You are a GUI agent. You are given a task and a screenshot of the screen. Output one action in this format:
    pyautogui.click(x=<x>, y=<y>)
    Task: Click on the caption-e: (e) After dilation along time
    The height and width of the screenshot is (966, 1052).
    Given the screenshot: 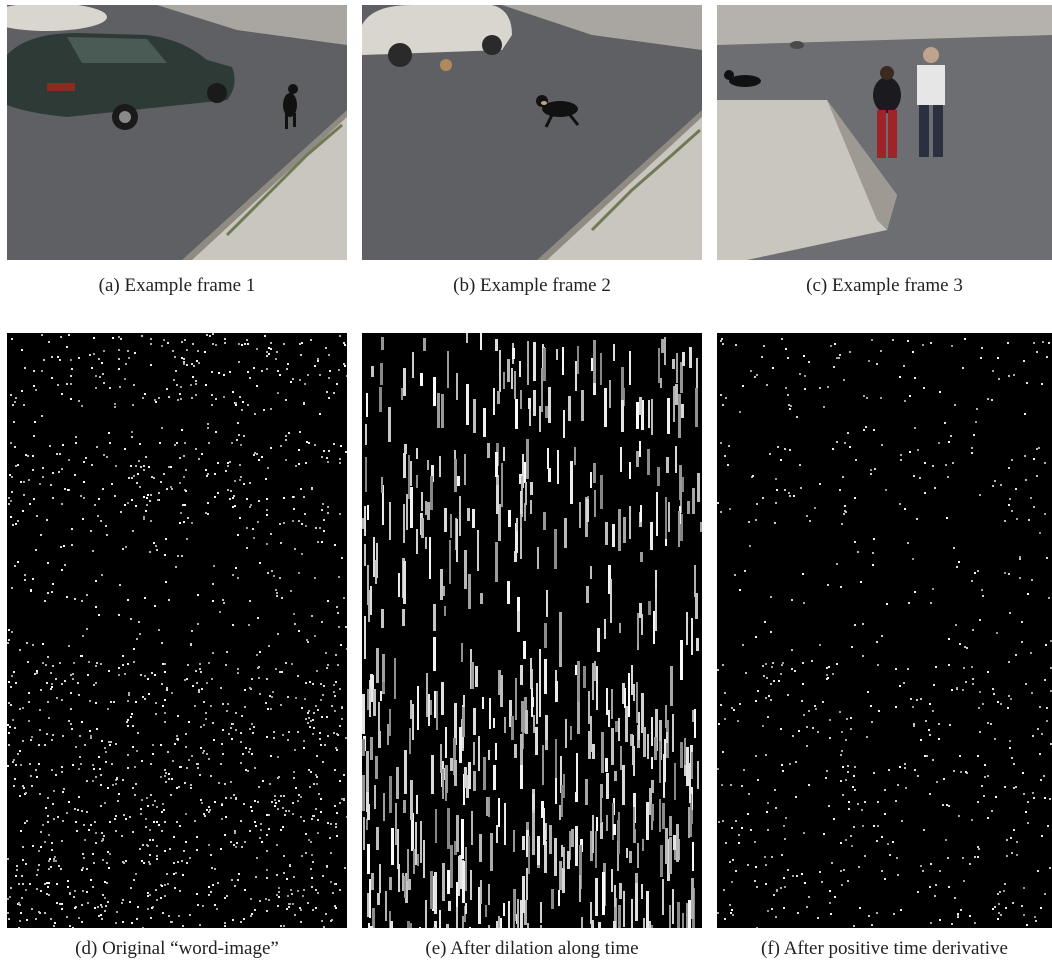 What is the action you would take?
    pyautogui.click(x=532, y=948)
    